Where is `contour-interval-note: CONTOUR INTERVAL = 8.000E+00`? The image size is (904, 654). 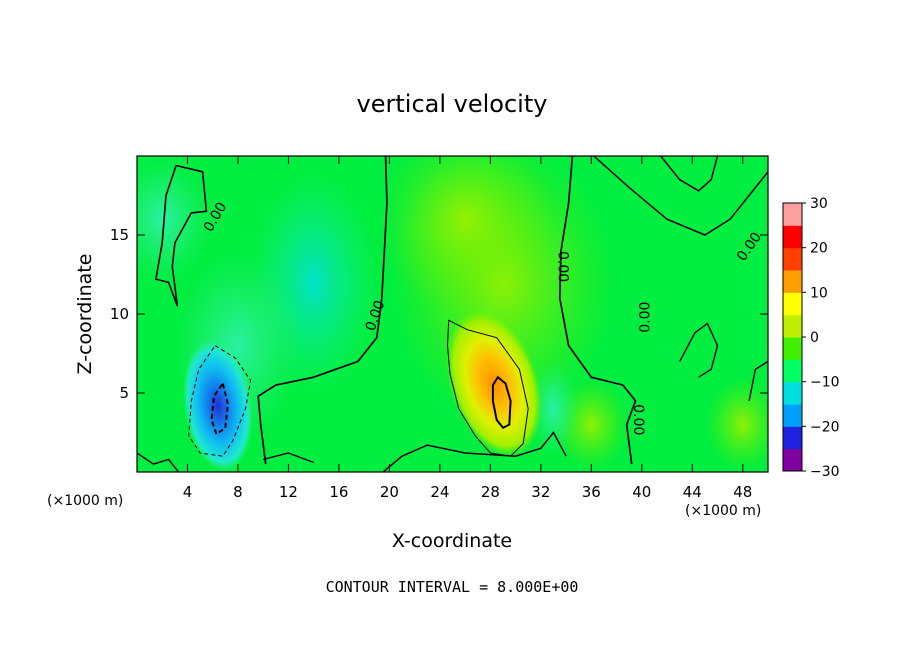 contour-interval-note: CONTOUR INTERVAL = 8.000E+00 is located at coordinates (452, 587).